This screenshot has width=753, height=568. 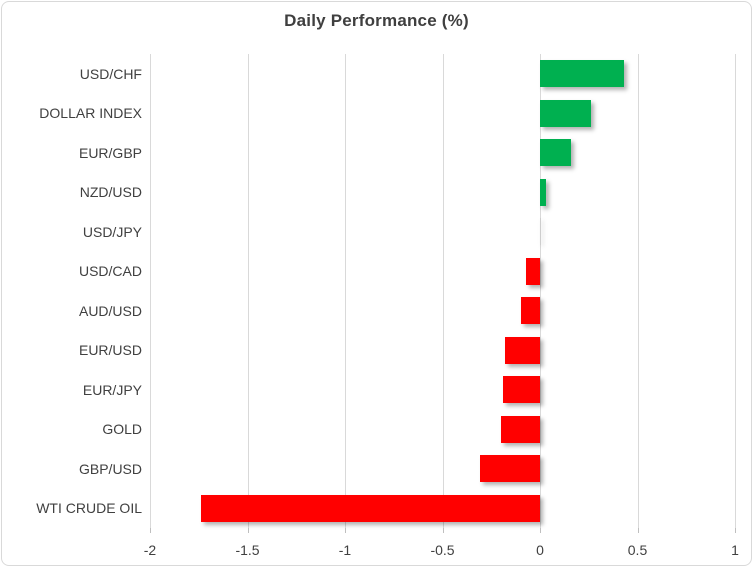 I want to click on x-tick-label: -0.5, so click(x=442, y=550).